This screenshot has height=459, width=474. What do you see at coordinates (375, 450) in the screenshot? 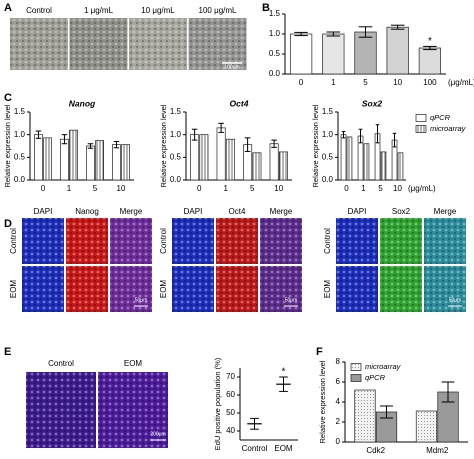
I see `x-tick-label: Cdk2` at bounding box center [375, 450].